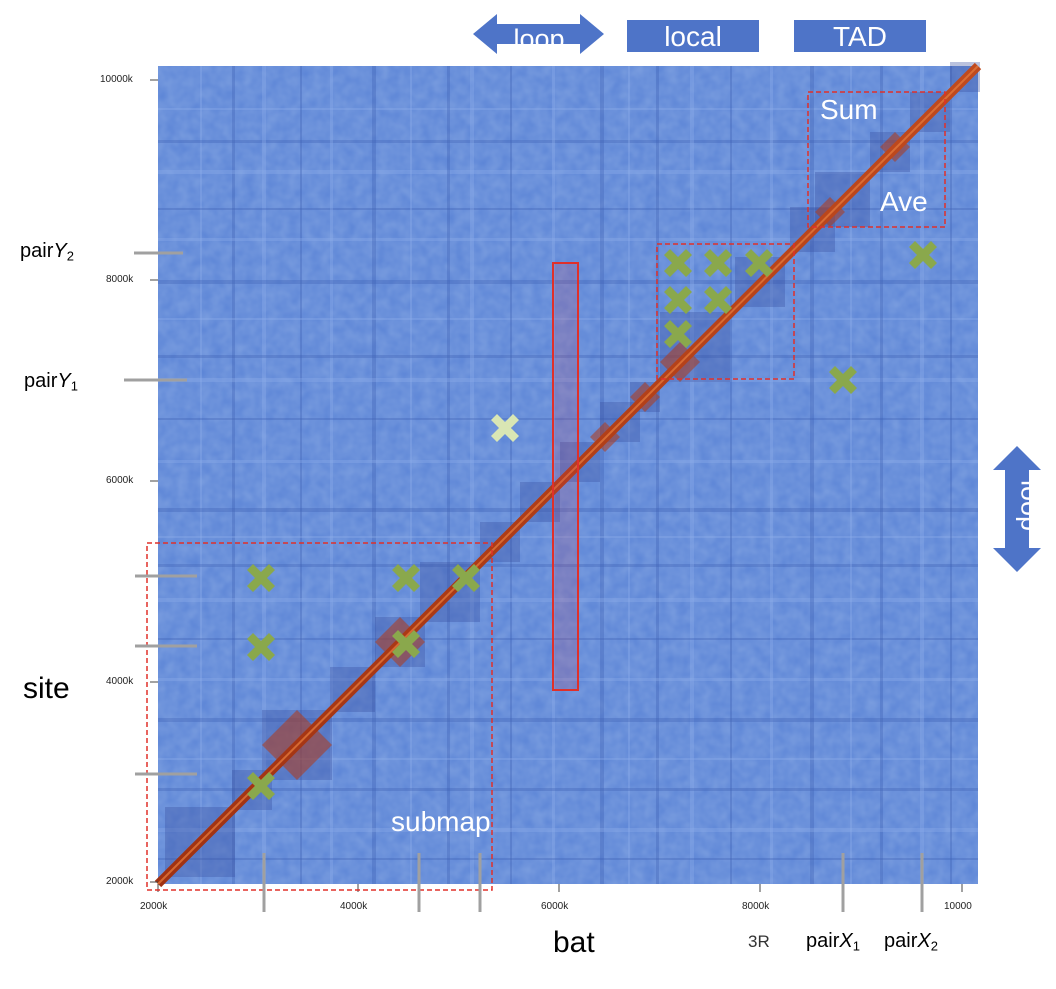 The width and height of the screenshot is (1056, 989). I want to click on pair-x2-base: pair, so click(901, 941).